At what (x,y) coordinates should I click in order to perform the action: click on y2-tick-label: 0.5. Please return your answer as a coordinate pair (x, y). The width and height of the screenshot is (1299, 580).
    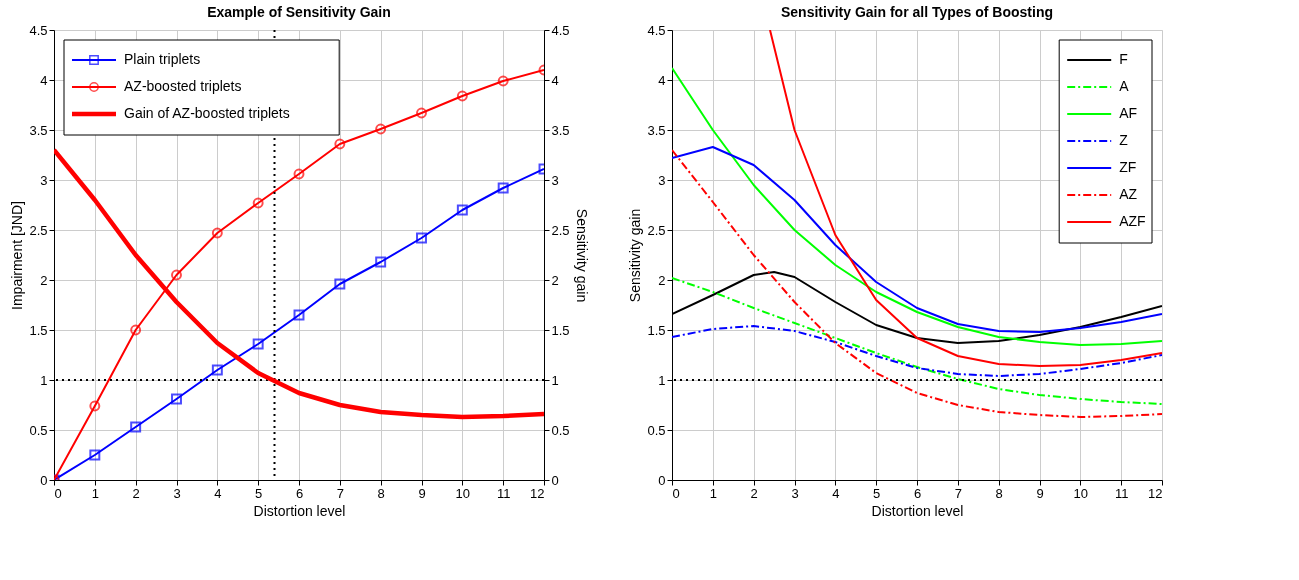
    Looking at the image, I should click on (560, 430).